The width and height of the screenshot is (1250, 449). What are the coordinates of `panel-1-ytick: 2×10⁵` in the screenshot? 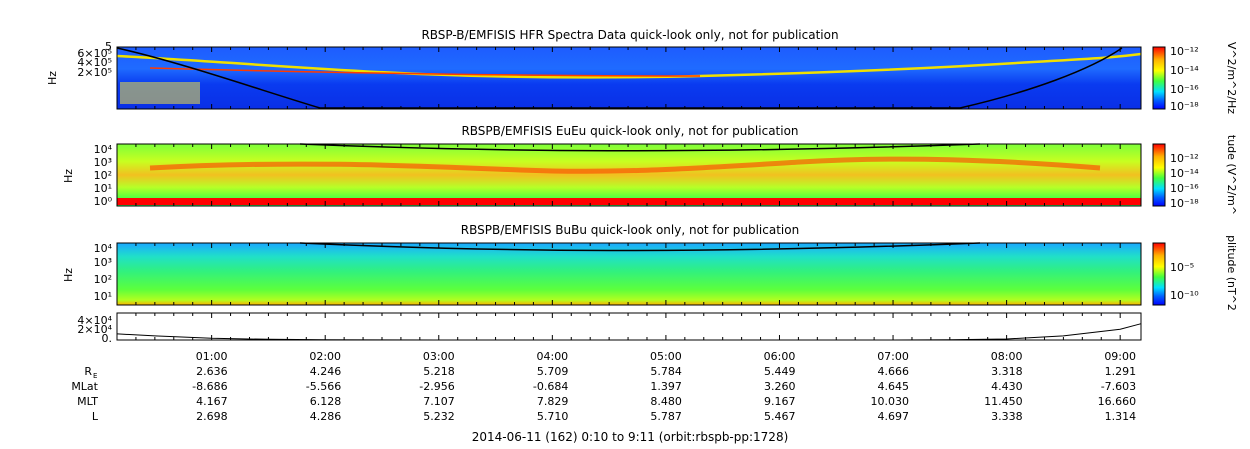 It's located at (94, 72).